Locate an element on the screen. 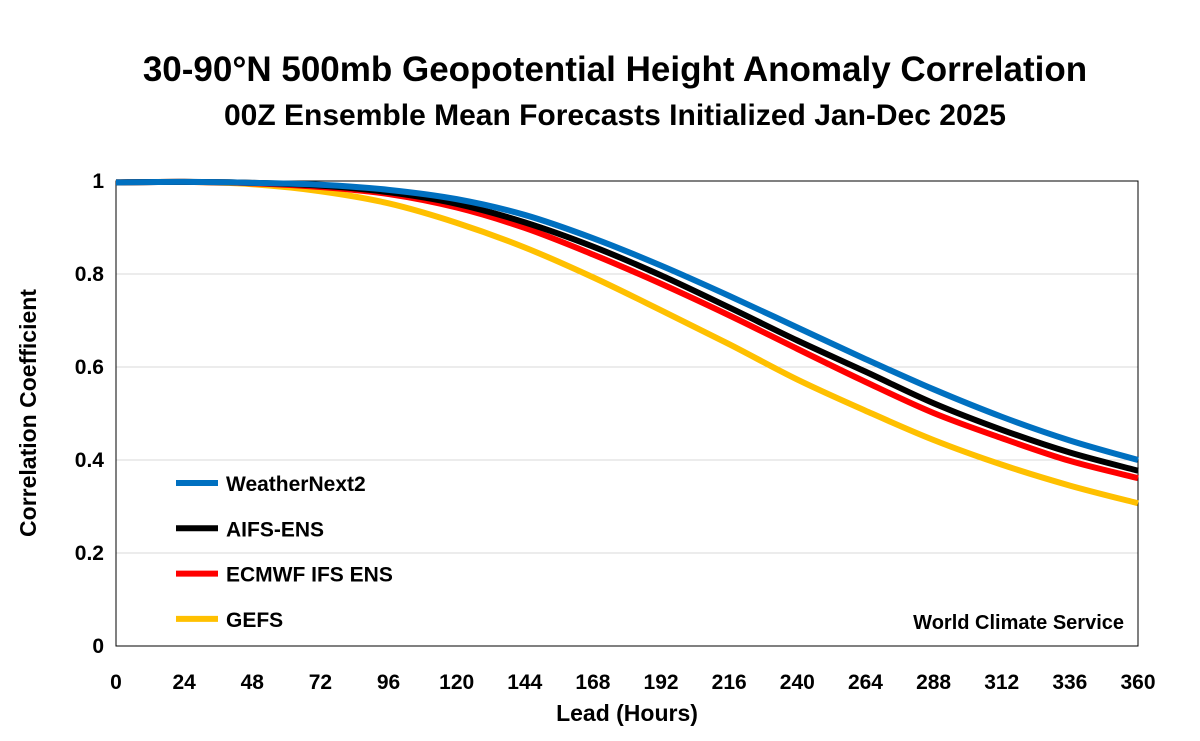 This screenshot has width=1200, height=741. x-axis-title: Lead (Hours) is located at coordinates (627, 713).